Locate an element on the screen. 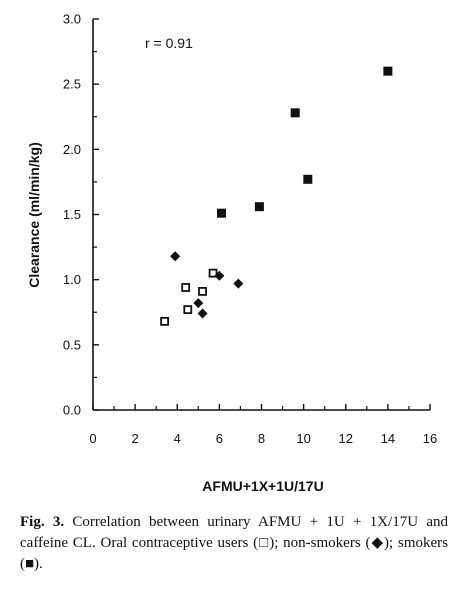 The width and height of the screenshot is (462, 592). y-tick-label: 0.5 is located at coordinates (72, 344).